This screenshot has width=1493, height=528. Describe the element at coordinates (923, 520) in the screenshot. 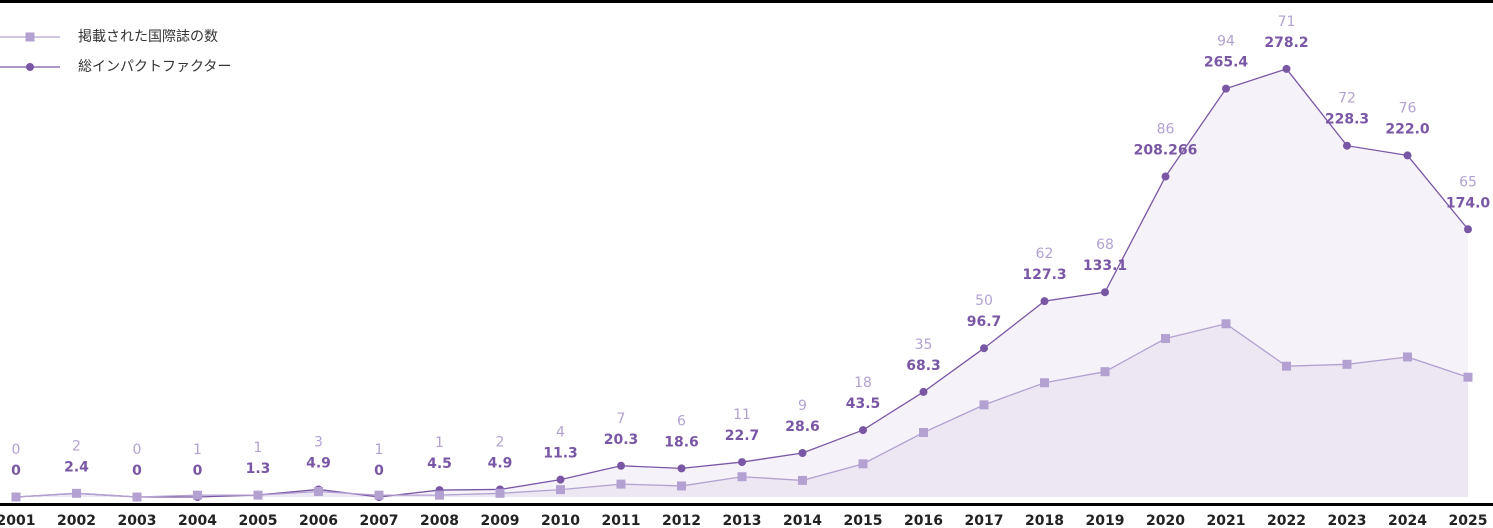

I see `x-tick-label: 2016` at that location.